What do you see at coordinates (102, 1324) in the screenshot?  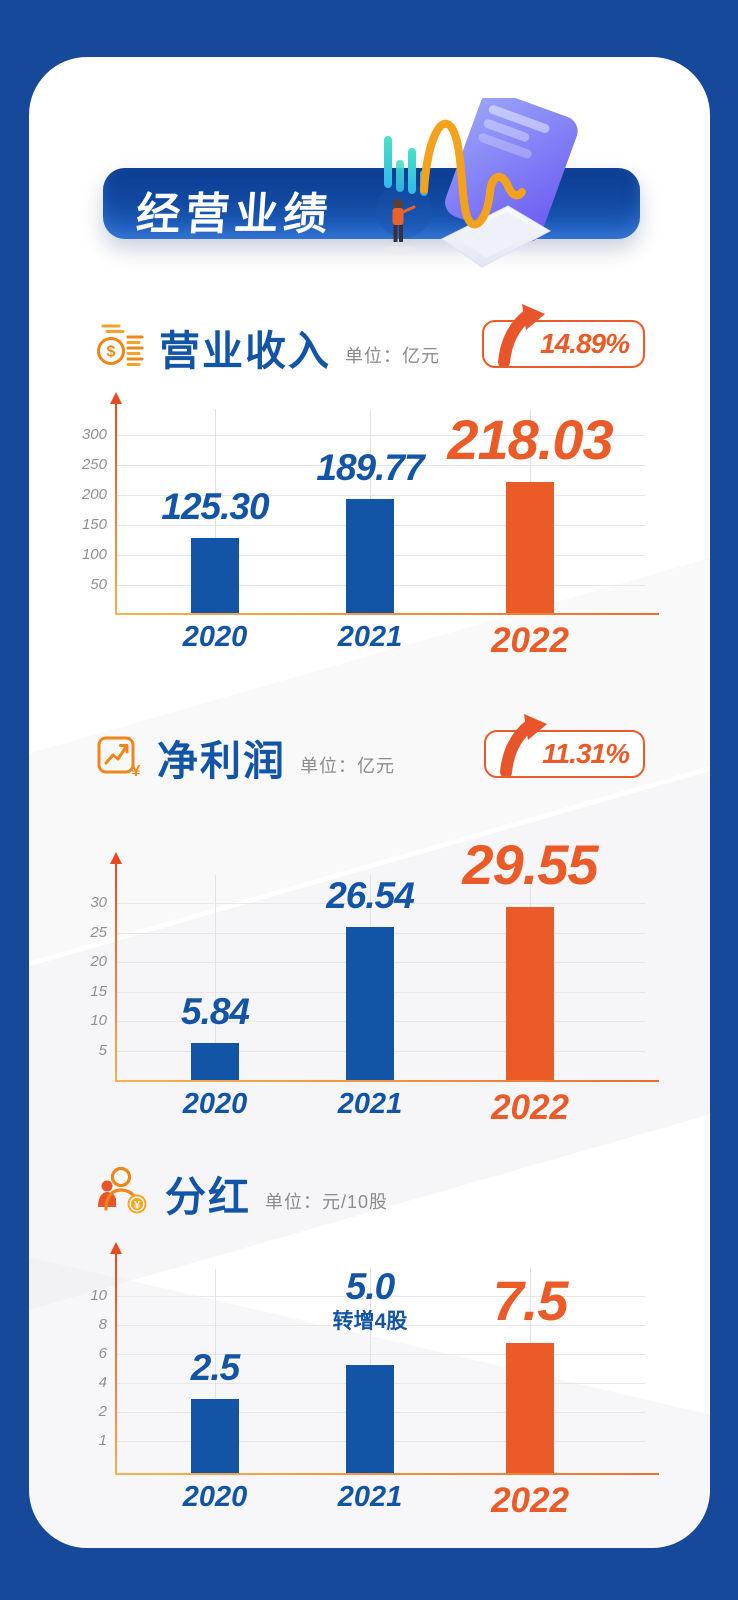 I see `y-tick-label: 8` at bounding box center [102, 1324].